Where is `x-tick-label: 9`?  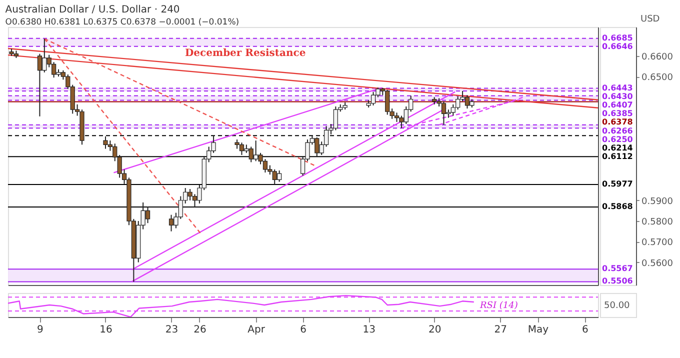
x-tick-label: 9 is located at coordinates (40, 330).